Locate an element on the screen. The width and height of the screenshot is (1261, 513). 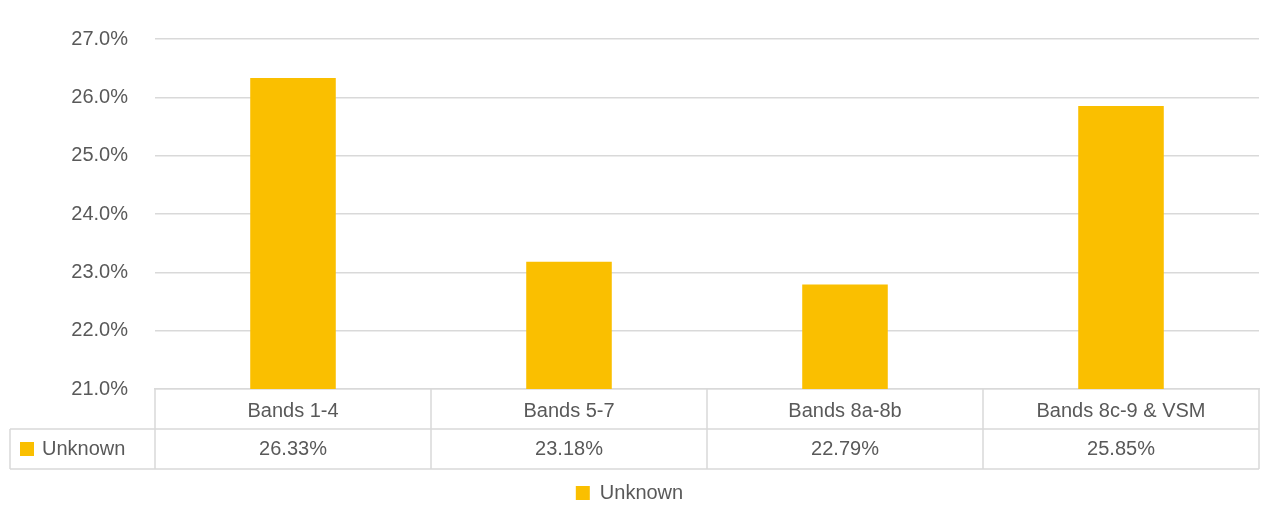
y-tick-label: 21.0% is located at coordinates (100, 387).